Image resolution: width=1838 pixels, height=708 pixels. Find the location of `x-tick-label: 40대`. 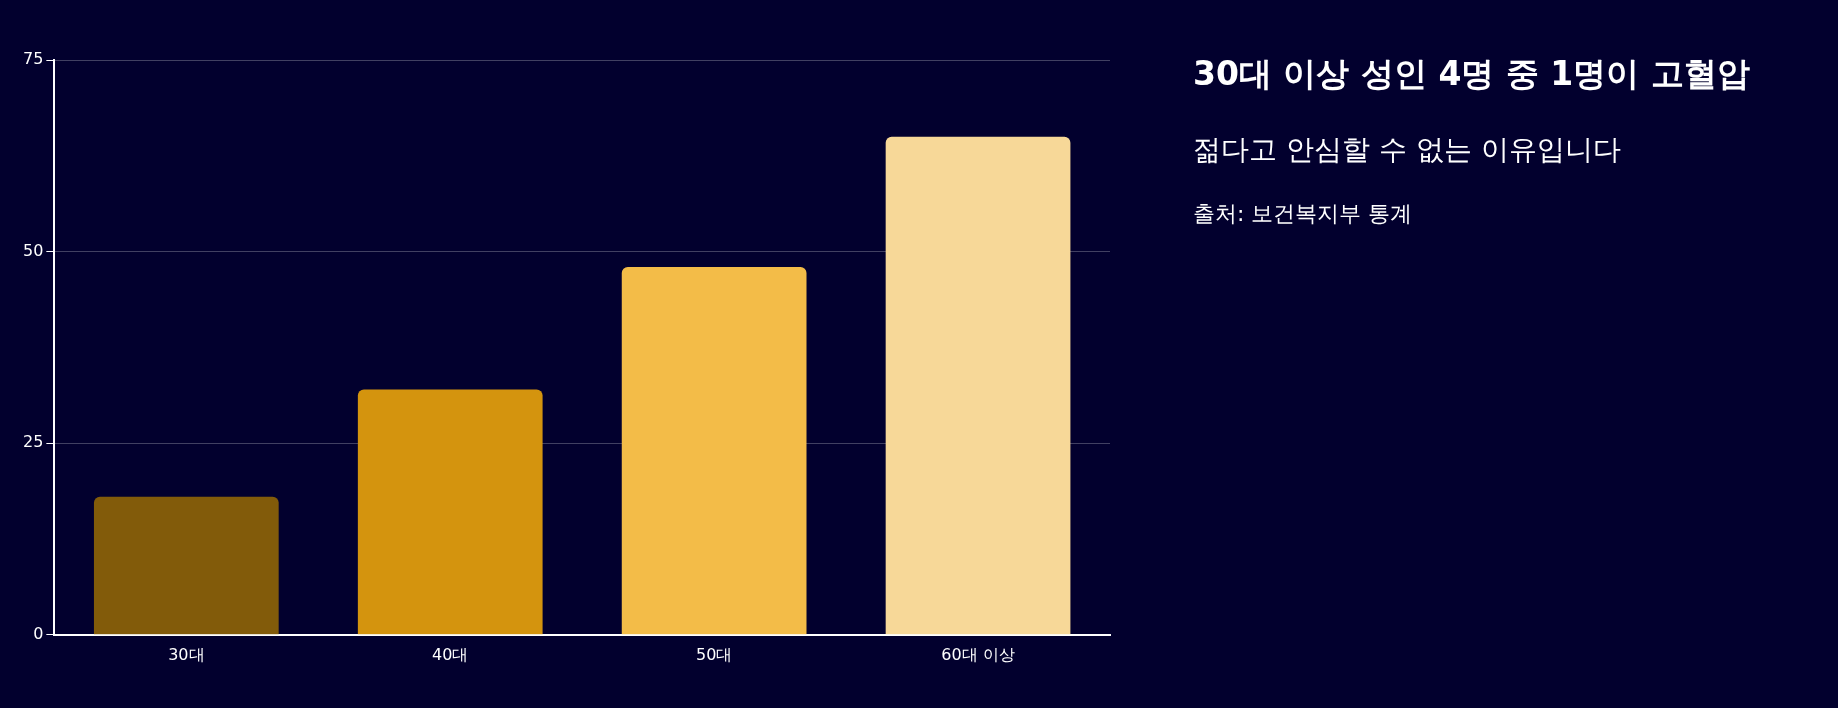

x-tick-label: 40대 is located at coordinates (450, 654).